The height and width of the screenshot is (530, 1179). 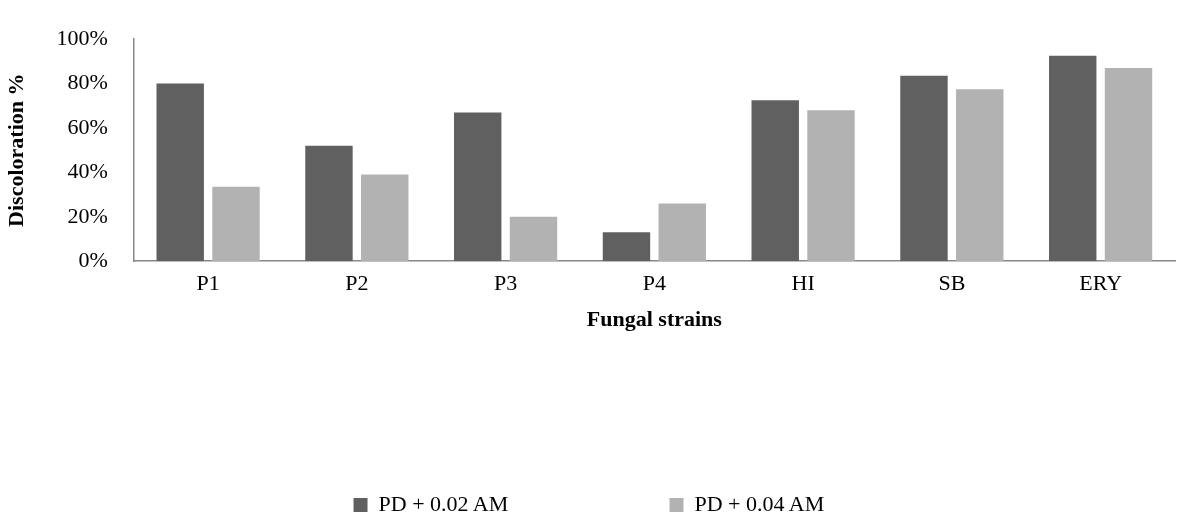 What do you see at coordinates (357, 283) in the screenshot?
I see `x-tick-label: P2` at bounding box center [357, 283].